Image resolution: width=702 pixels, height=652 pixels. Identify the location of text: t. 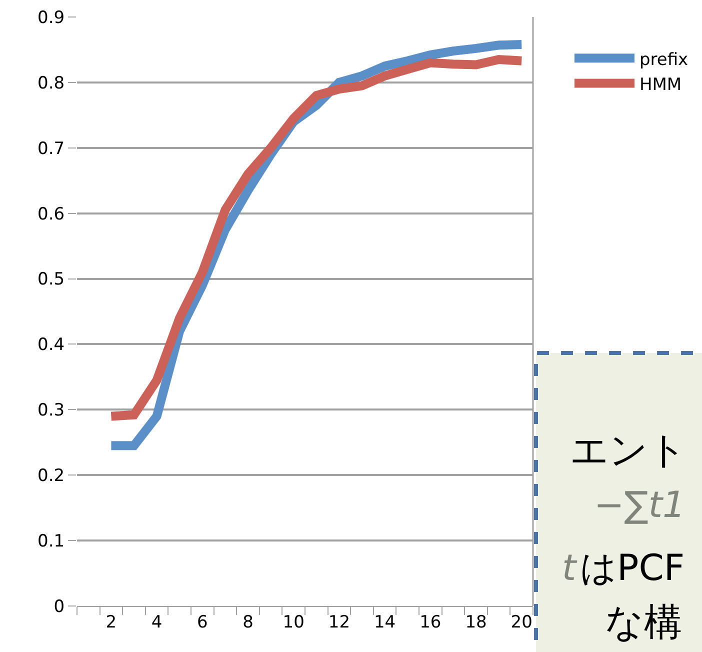
(570, 568).